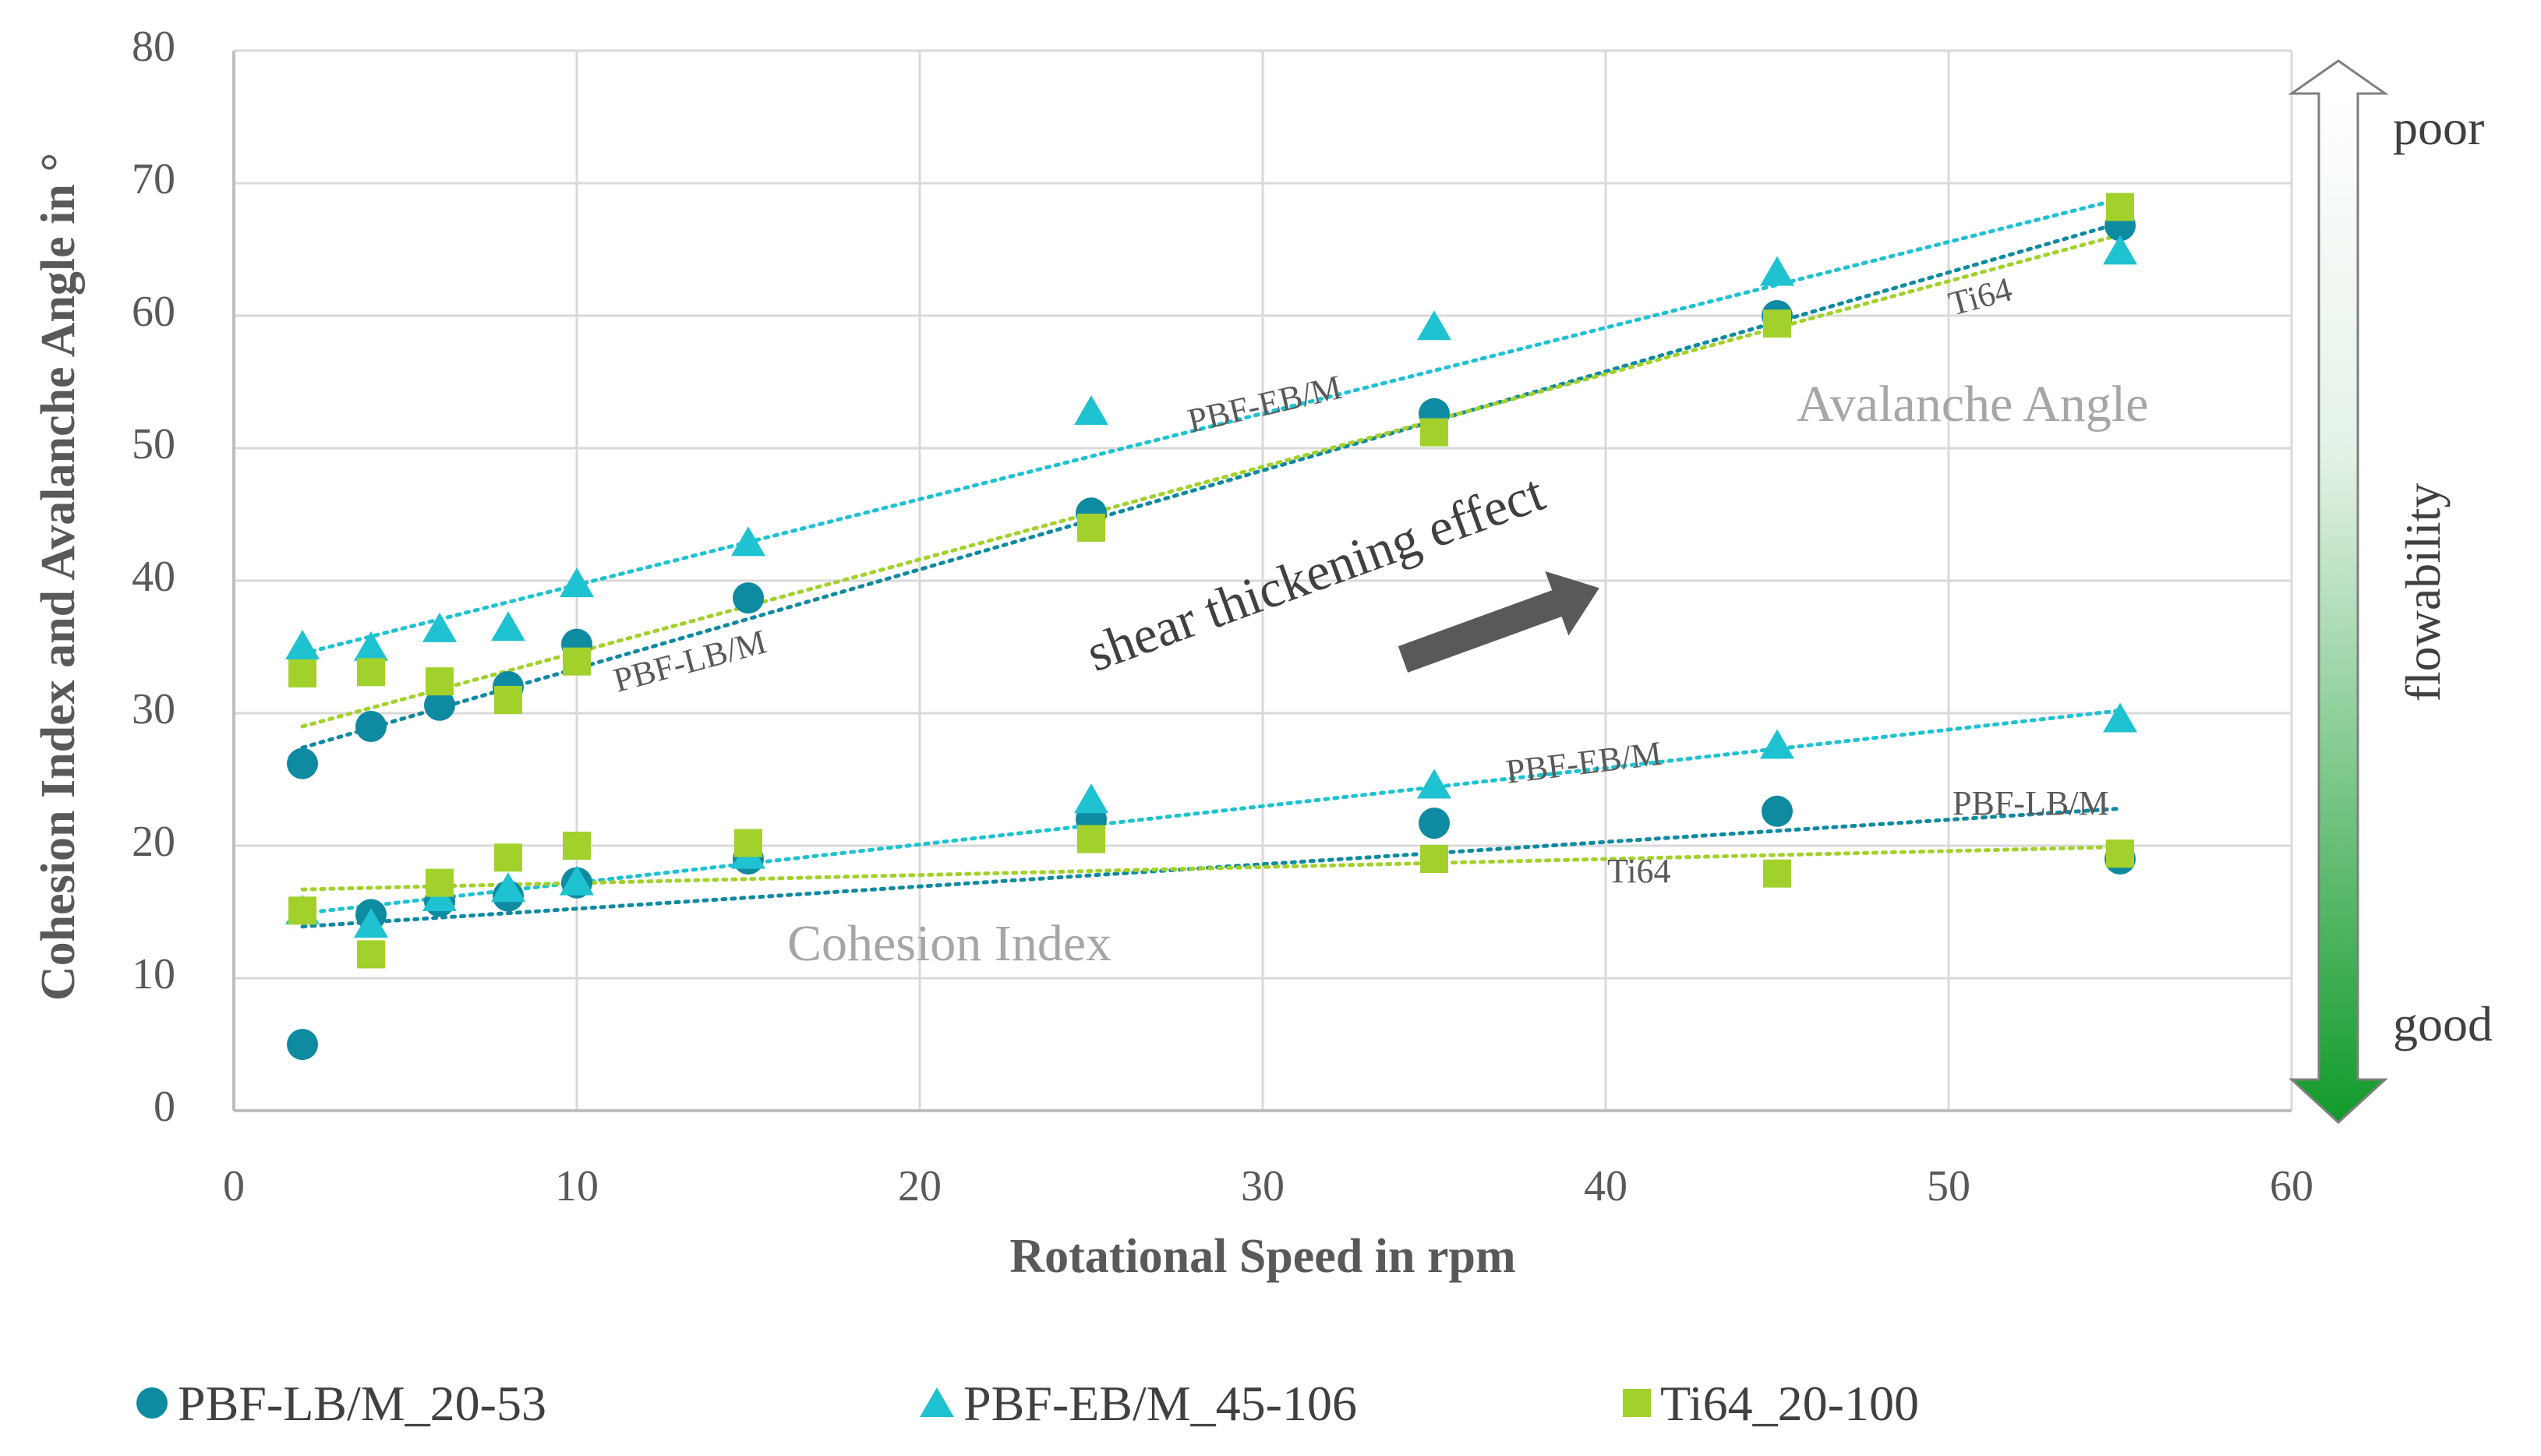 The height and width of the screenshot is (1456, 2541). I want to click on flowability-good-label: good, so click(2443, 1024).